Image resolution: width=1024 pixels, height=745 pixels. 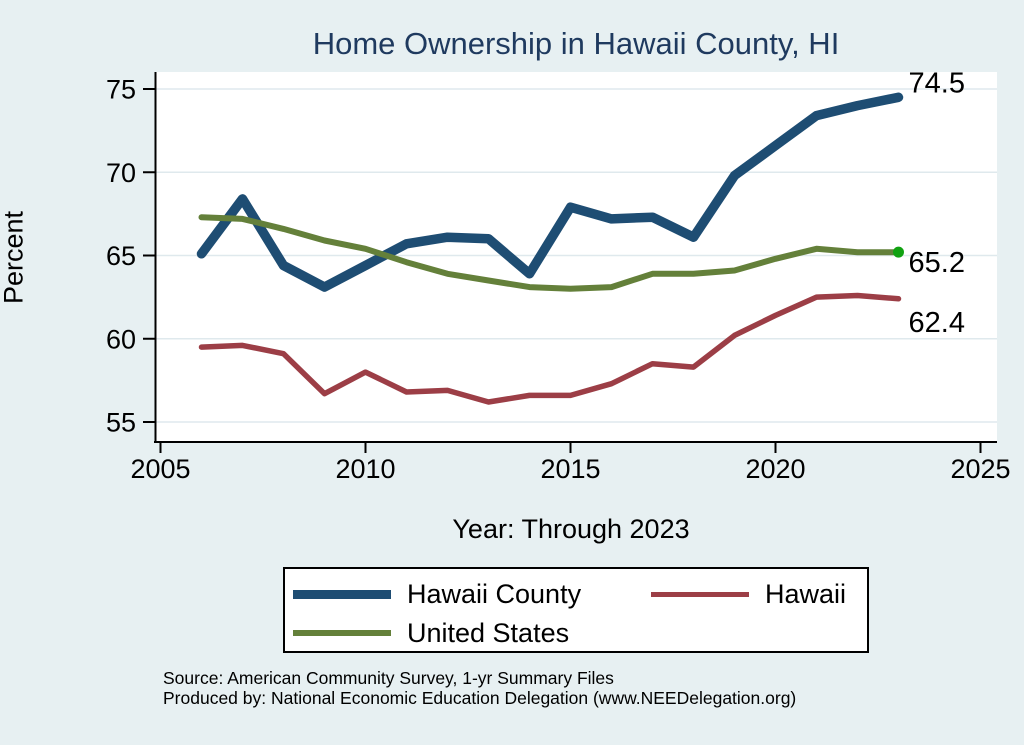 I want to click on series-line-hawaii, so click(x=550, y=348).